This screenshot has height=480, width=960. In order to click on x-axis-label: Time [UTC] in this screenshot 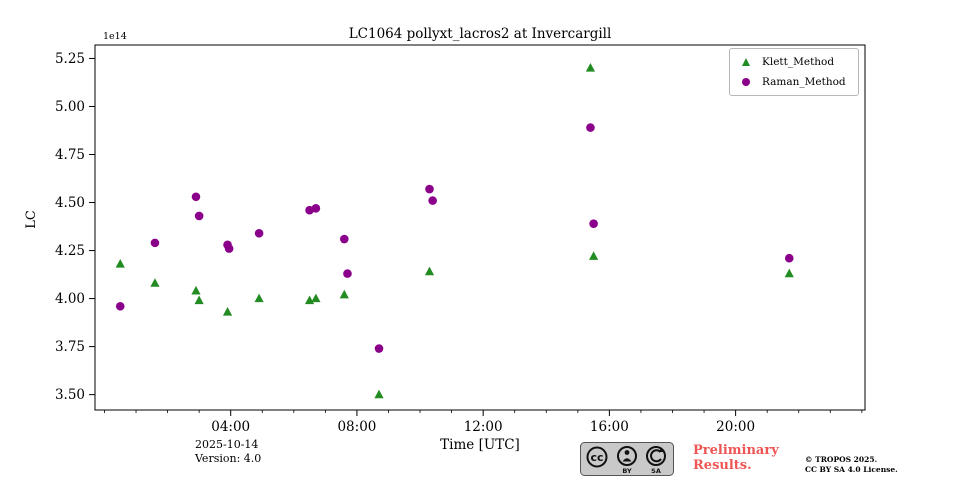, I will do `click(480, 445)`.